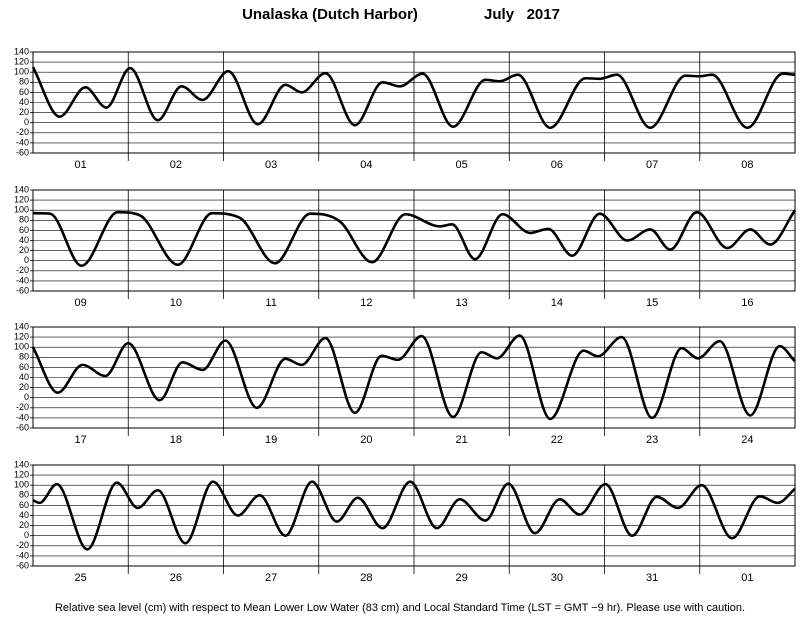 This screenshot has height=618, width=800. I want to click on day-label: 27, so click(271, 578).